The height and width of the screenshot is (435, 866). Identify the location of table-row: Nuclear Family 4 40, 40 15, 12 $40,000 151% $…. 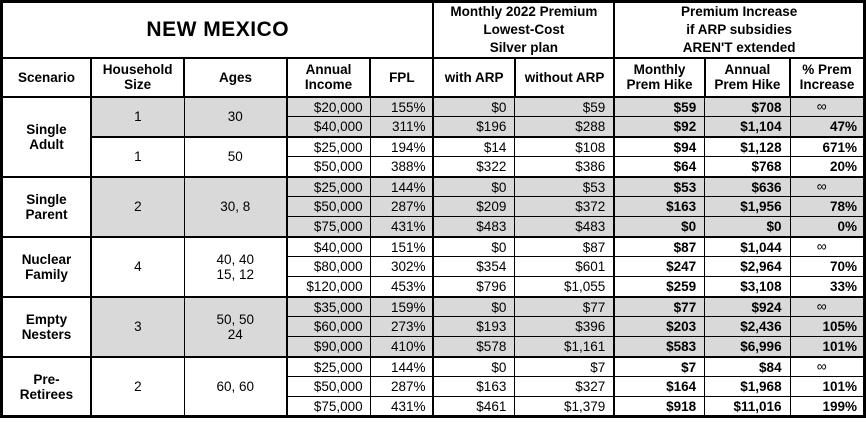
(433, 266).